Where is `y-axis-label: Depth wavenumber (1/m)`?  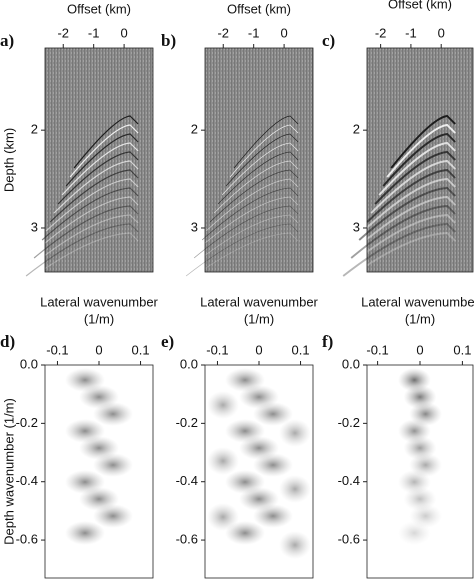
y-axis-label: Depth wavenumber (1/m) is located at coordinates (8, 471).